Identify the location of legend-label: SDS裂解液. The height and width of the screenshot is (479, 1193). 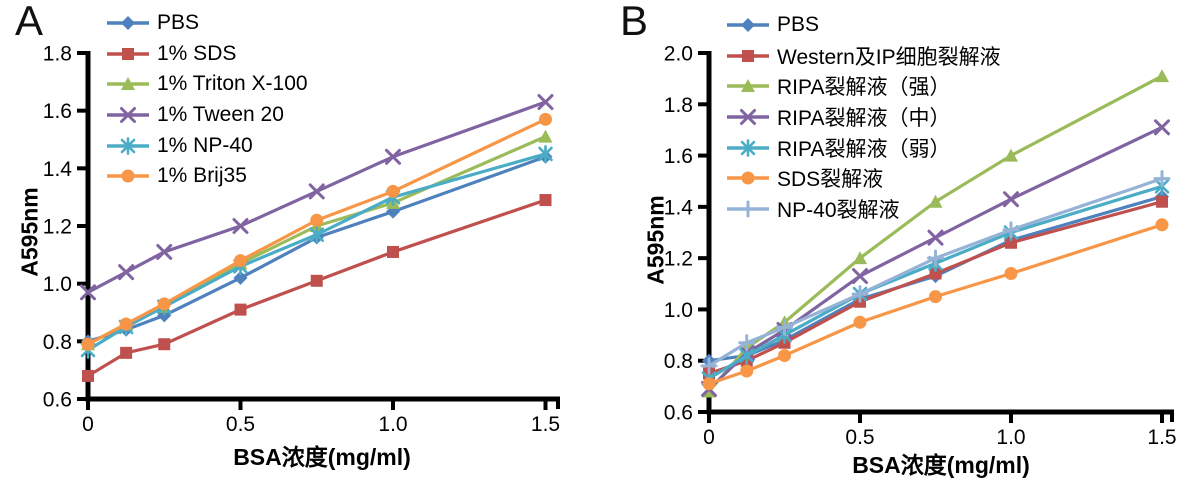
(830, 180).